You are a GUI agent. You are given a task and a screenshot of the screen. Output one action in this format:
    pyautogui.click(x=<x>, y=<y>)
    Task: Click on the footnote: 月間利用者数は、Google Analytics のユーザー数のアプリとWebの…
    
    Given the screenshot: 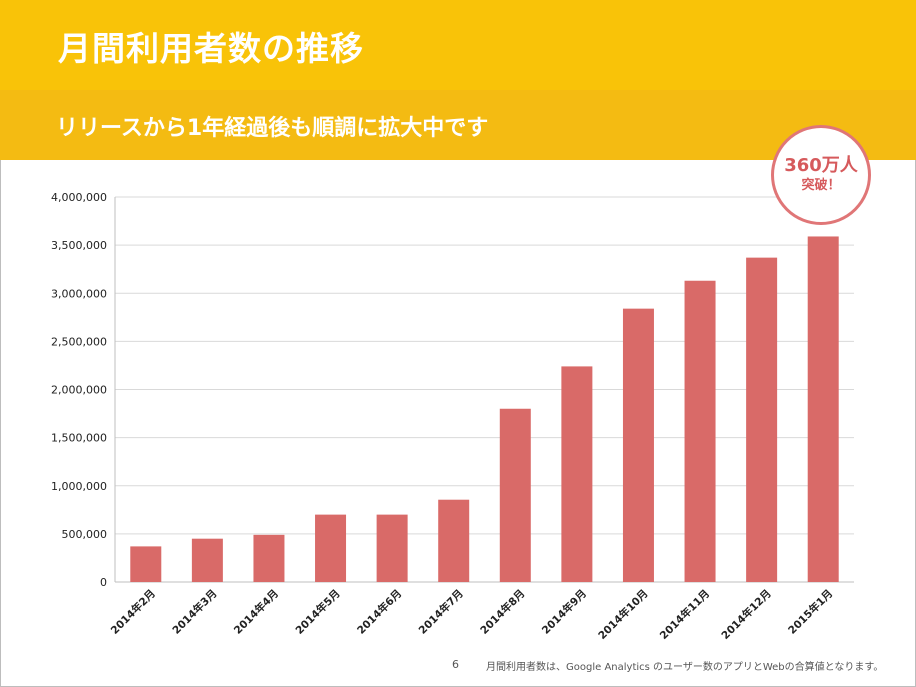 What is the action you would take?
    pyautogui.click(x=685, y=667)
    